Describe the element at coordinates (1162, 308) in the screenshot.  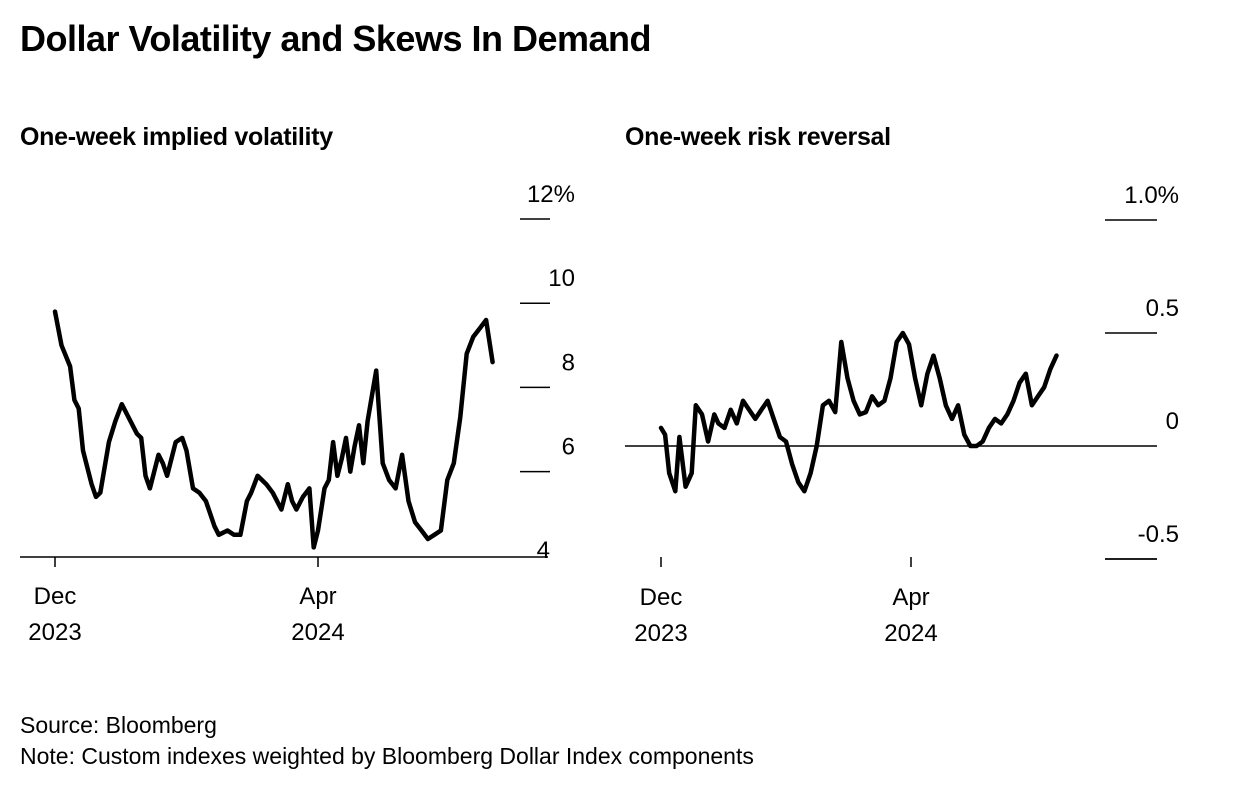
I see `y-tick-label: 0.5` at that location.